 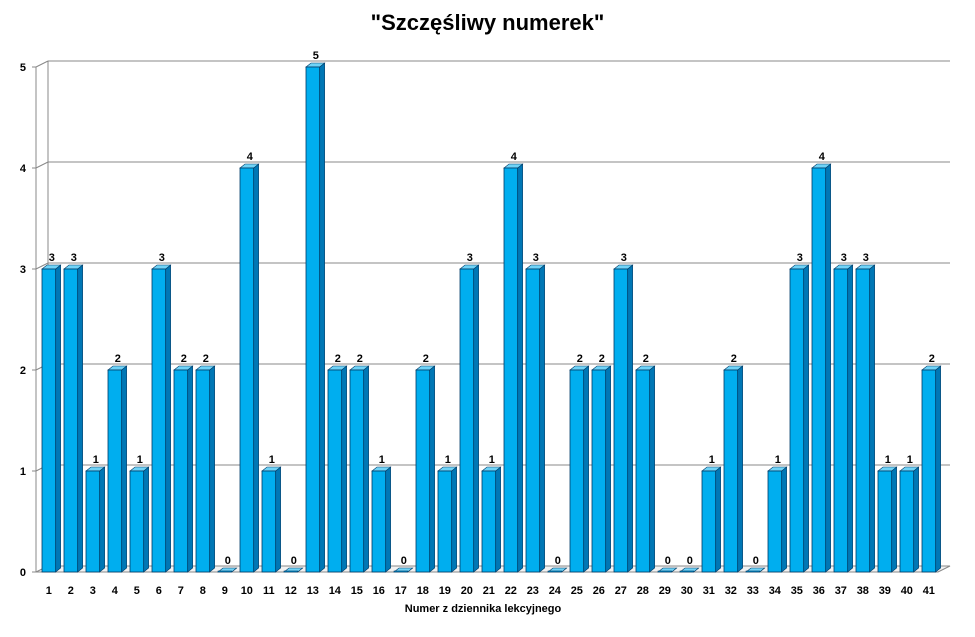 I want to click on x-tick-label: 17, so click(x=401, y=591).